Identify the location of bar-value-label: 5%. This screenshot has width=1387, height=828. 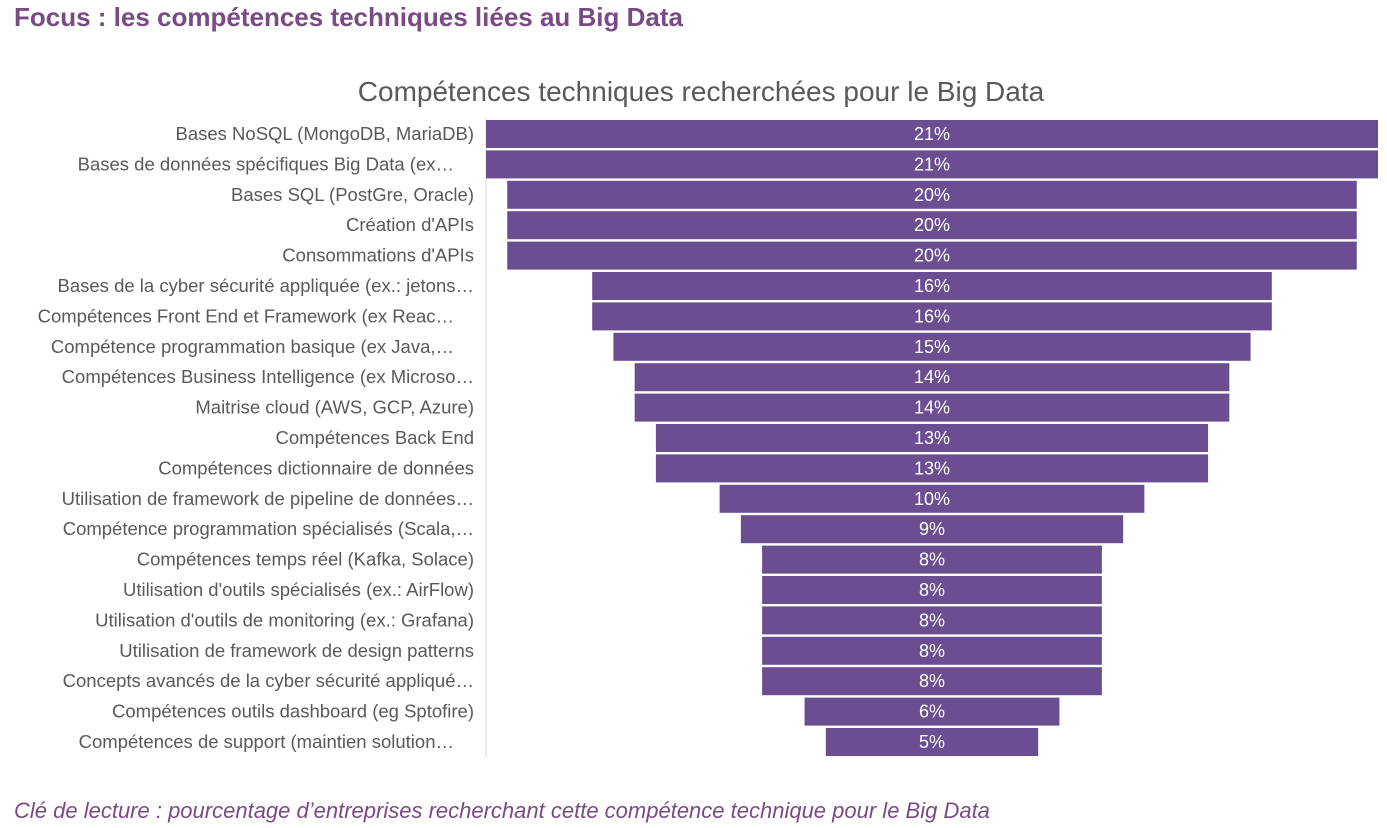
(932, 742).